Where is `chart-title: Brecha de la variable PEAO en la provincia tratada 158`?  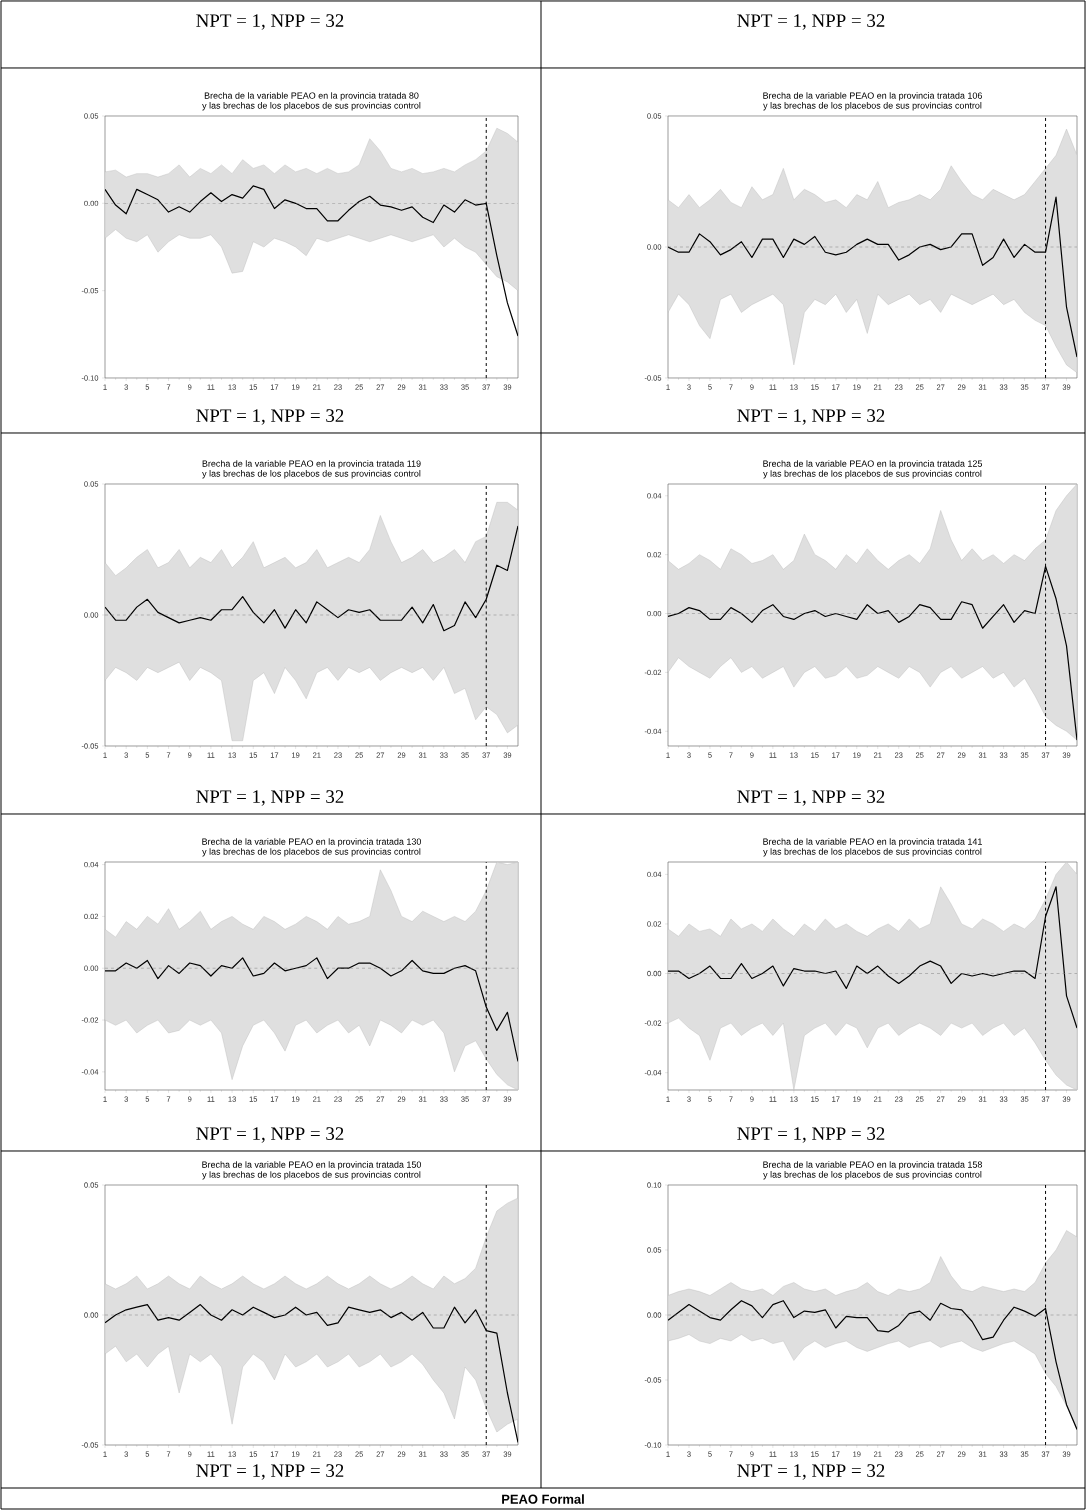 chart-title: Brecha de la variable PEAO en la provincia tratada 158 is located at coordinates (872, 1165).